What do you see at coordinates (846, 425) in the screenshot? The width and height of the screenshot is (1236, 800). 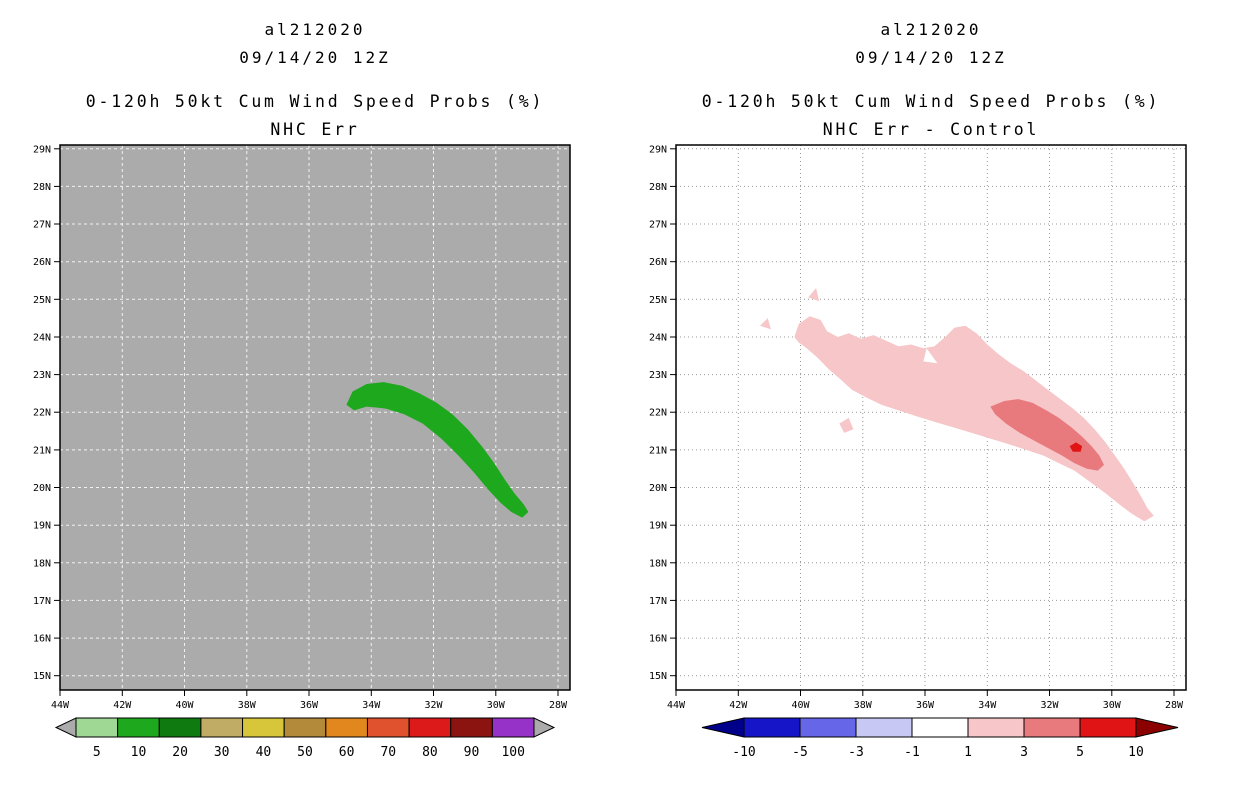 I see `region-diff-plus1to3-speck-south` at bounding box center [846, 425].